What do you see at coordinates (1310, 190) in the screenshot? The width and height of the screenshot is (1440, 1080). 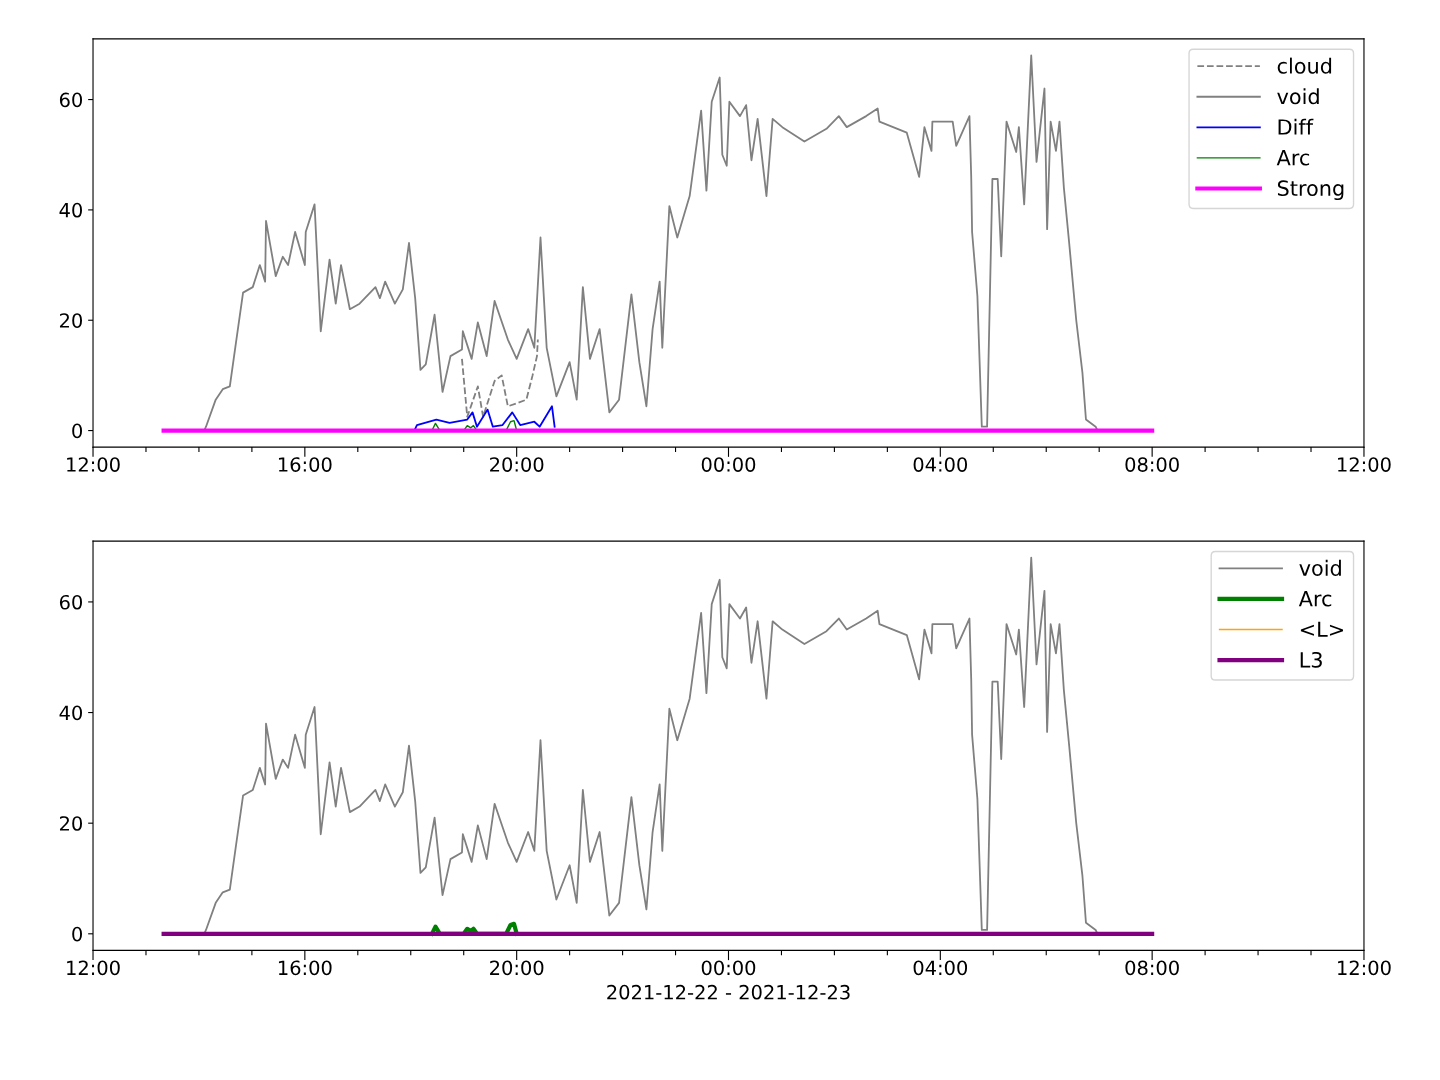 I see `legend-label: Strong` at bounding box center [1310, 190].